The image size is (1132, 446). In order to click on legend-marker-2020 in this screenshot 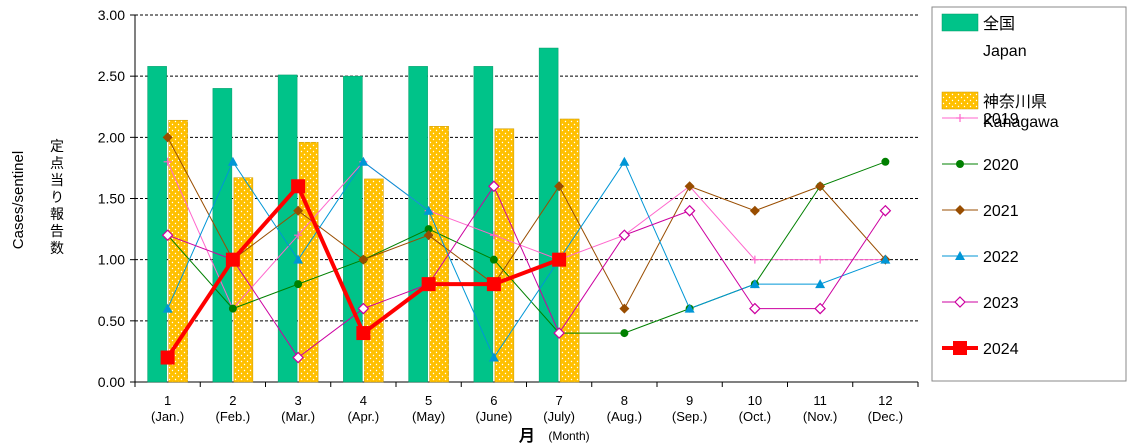, I will do `click(960, 164)`.